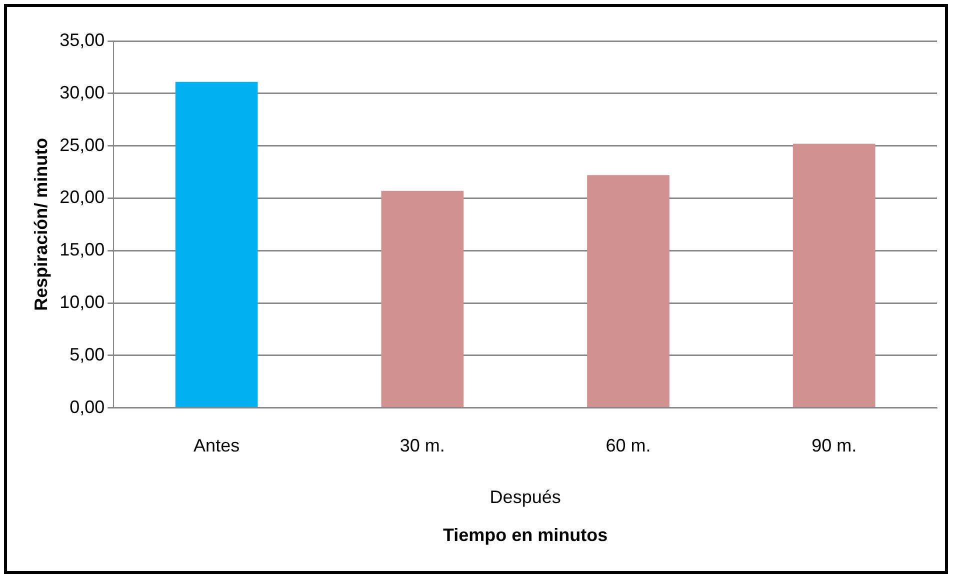  What do you see at coordinates (834, 446) in the screenshot?
I see `x-tick-label: 90 m.` at bounding box center [834, 446].